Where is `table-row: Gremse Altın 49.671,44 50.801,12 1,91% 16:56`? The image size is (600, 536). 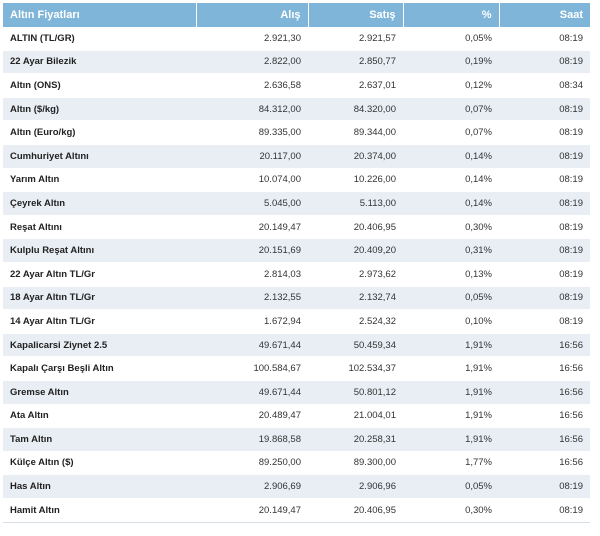 table-row: Gremse Altın 49.671,44 50.801,12 1,91% 16:56 is located at coordinates (296, 392).